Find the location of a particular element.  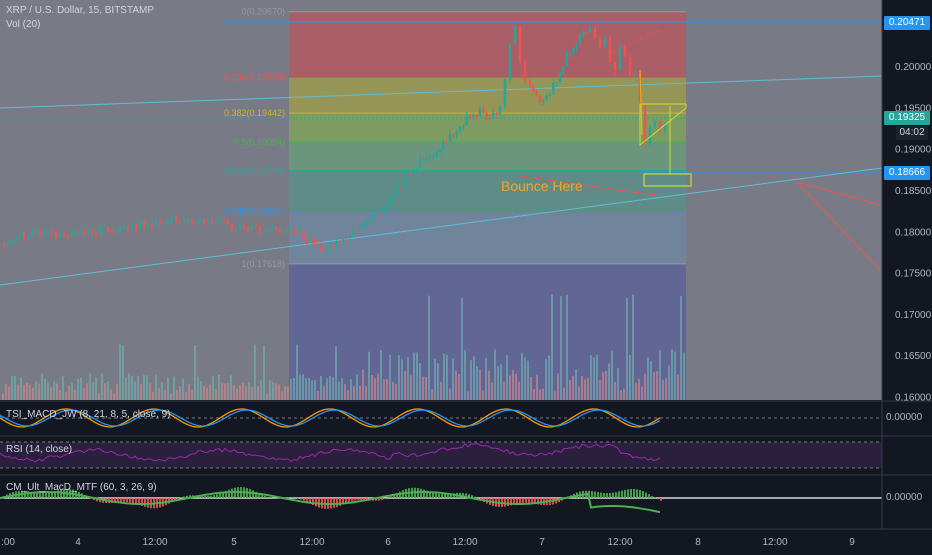

fib-zone-band is located at coordinates (487, 127).